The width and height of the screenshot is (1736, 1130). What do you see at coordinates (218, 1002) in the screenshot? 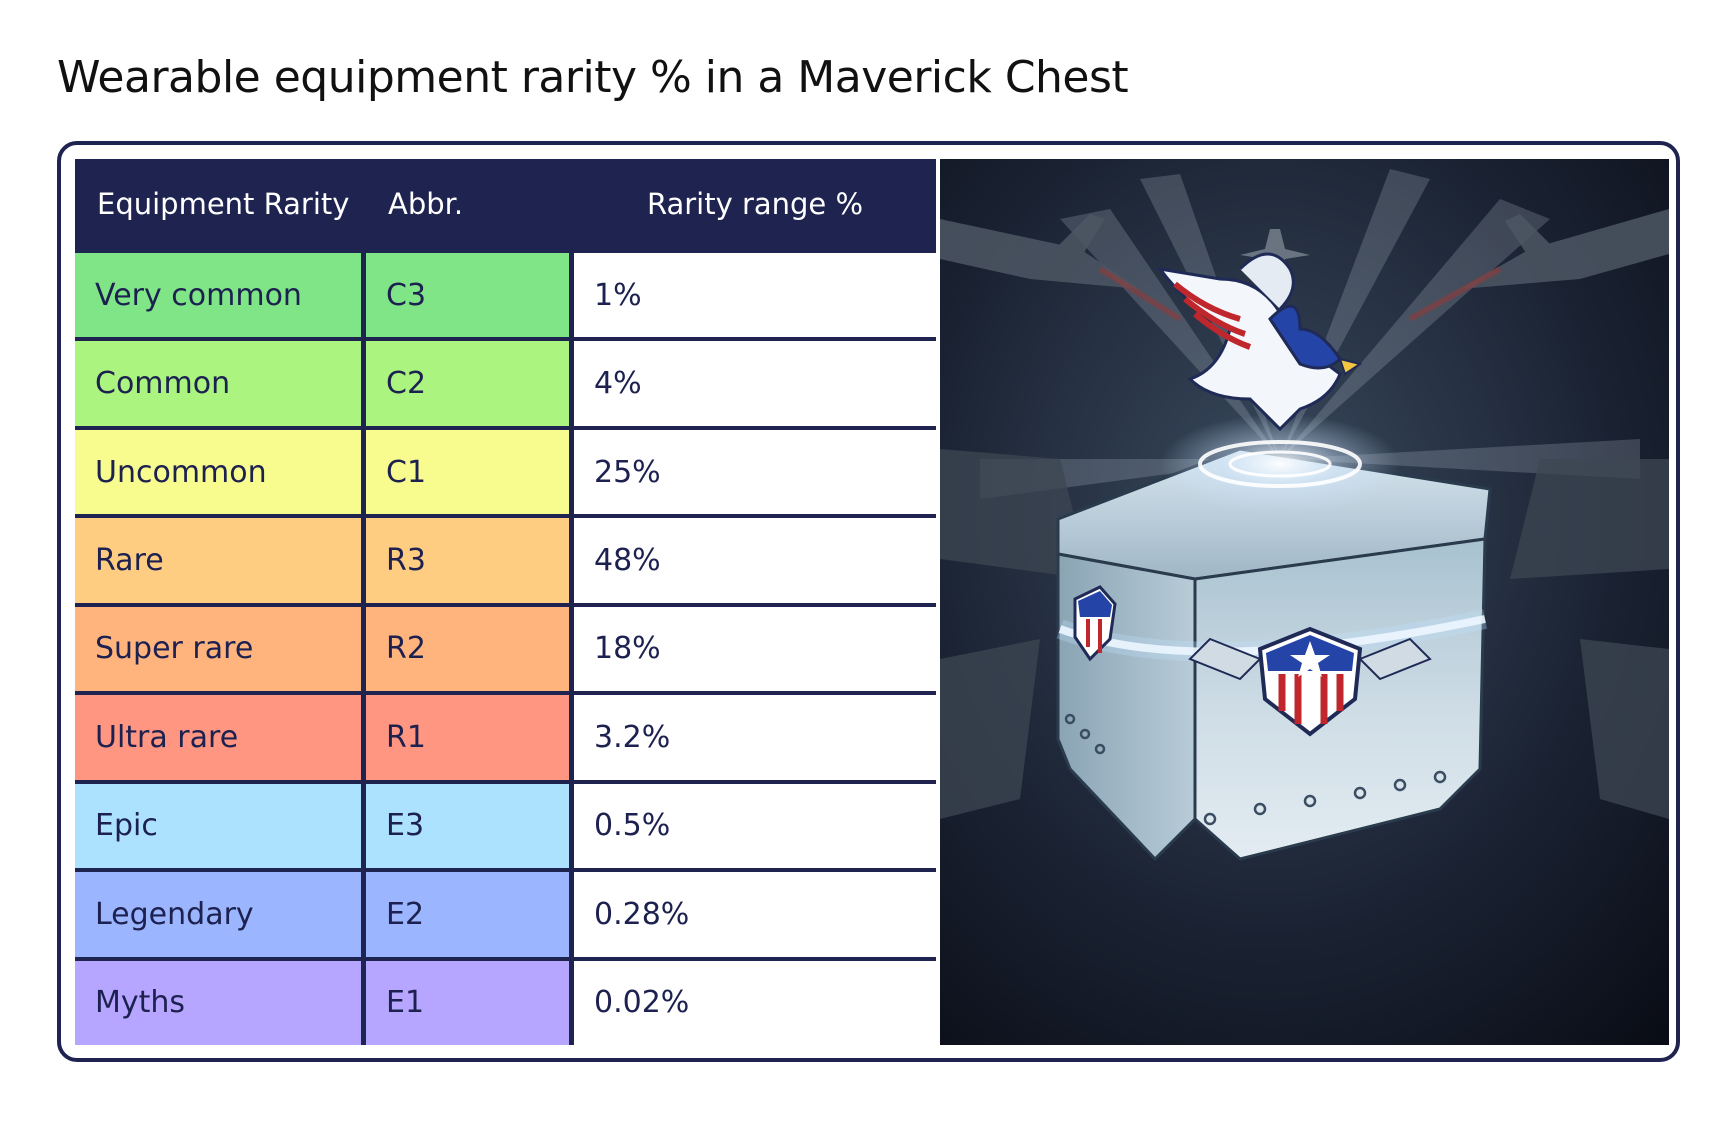
I see `rarity-name-cell: Myths` at bounding box center [218, 1002].